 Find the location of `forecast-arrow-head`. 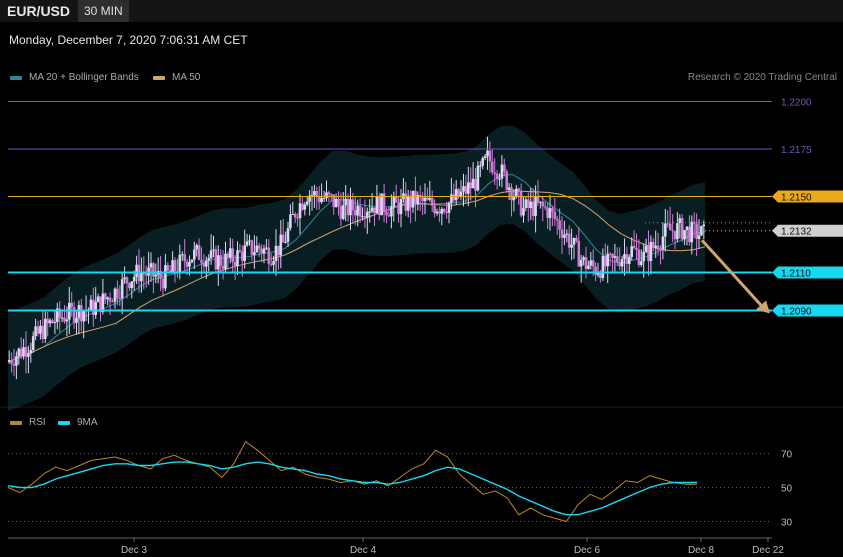

forecast-arrow-head is located at coordinates (763, 307).